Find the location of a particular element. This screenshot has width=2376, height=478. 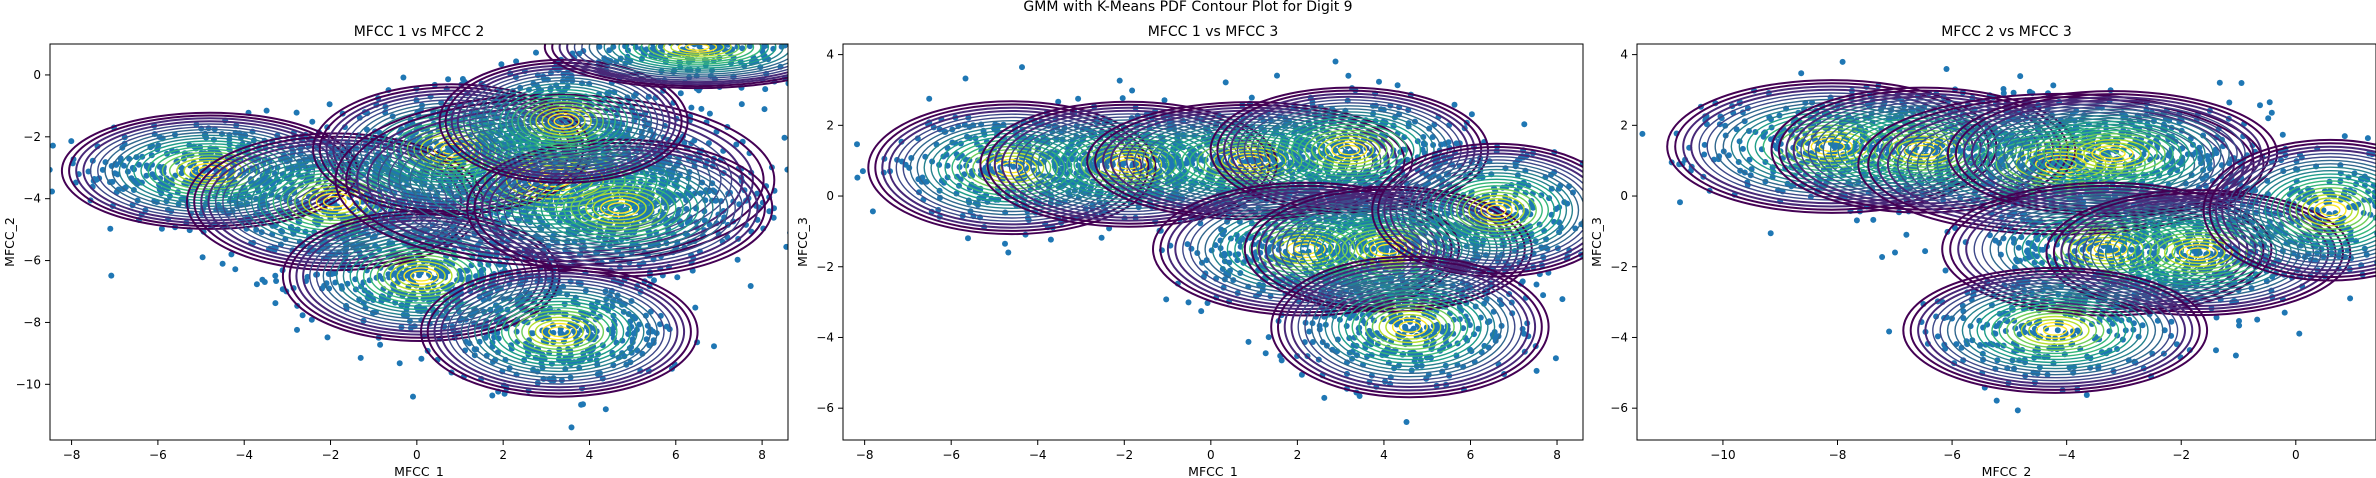

x-tick-label: 4 is located at coordinates (590, 455).